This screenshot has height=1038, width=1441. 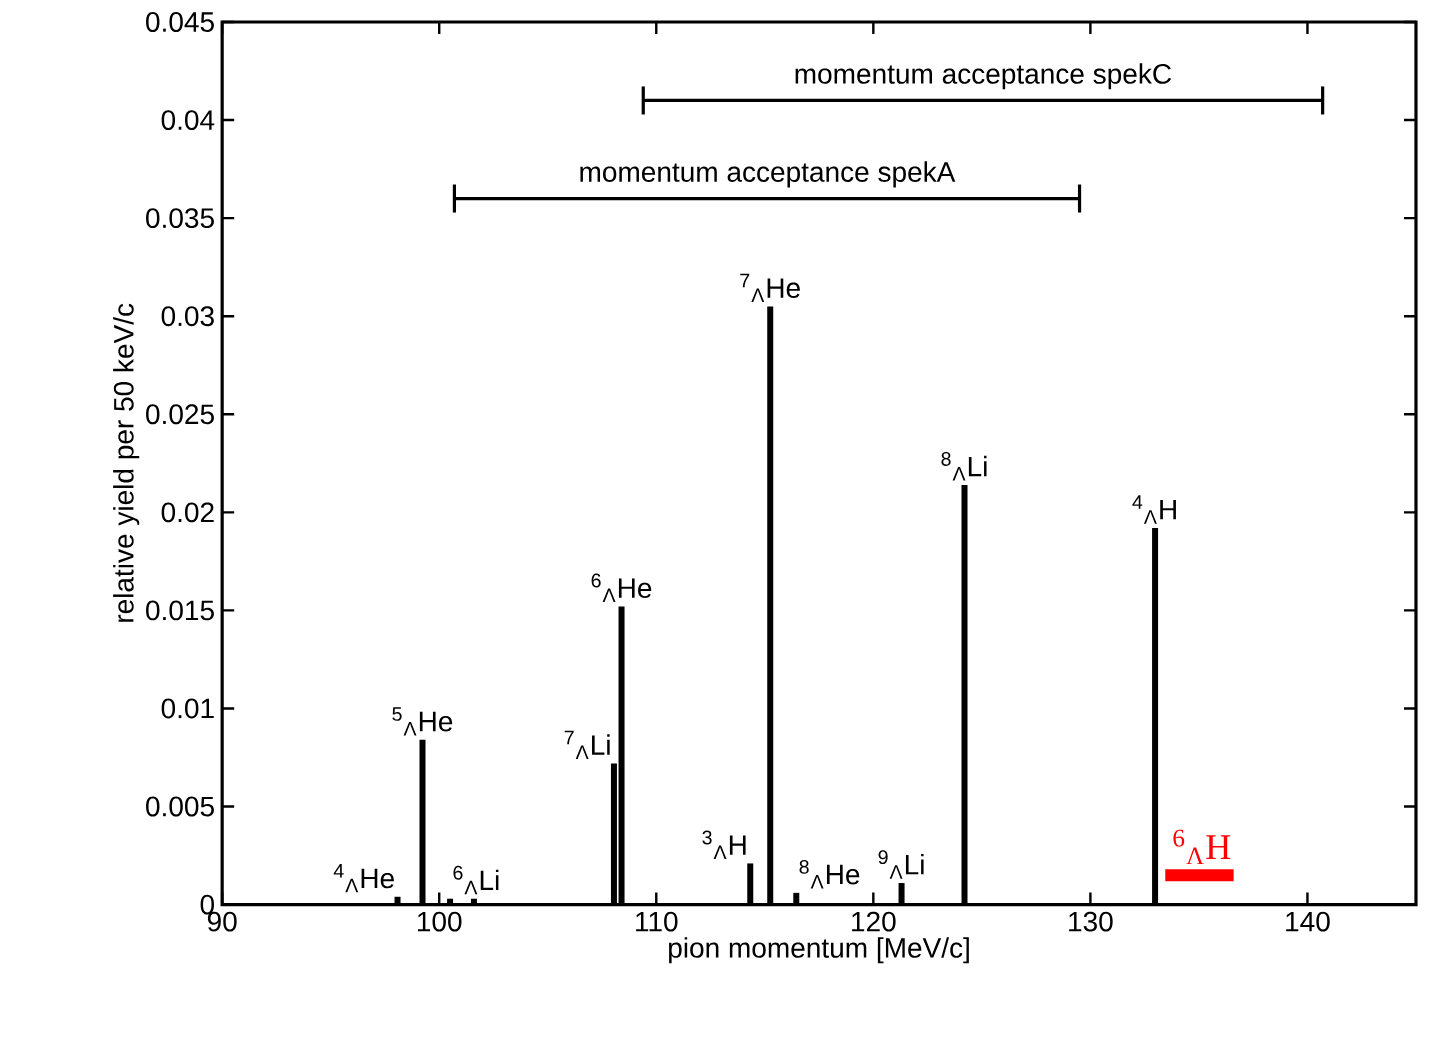 What do you see at coordinates (874, 921) in the screenshot?
I see `x-tick-label: 120` at bounding box center [874, 921].